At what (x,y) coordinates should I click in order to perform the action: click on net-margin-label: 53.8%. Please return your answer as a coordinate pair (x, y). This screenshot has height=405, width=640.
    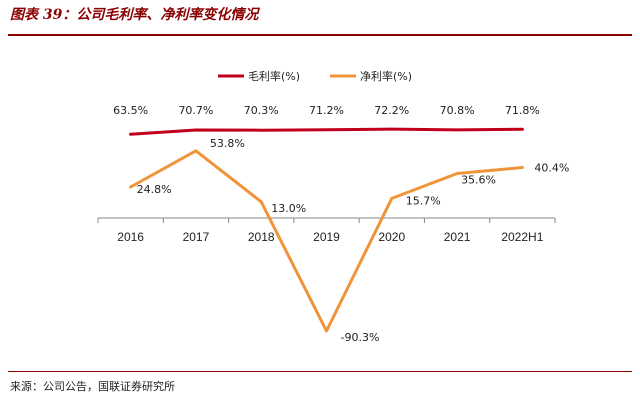
    Looking at the image, I should click on (227, 143).